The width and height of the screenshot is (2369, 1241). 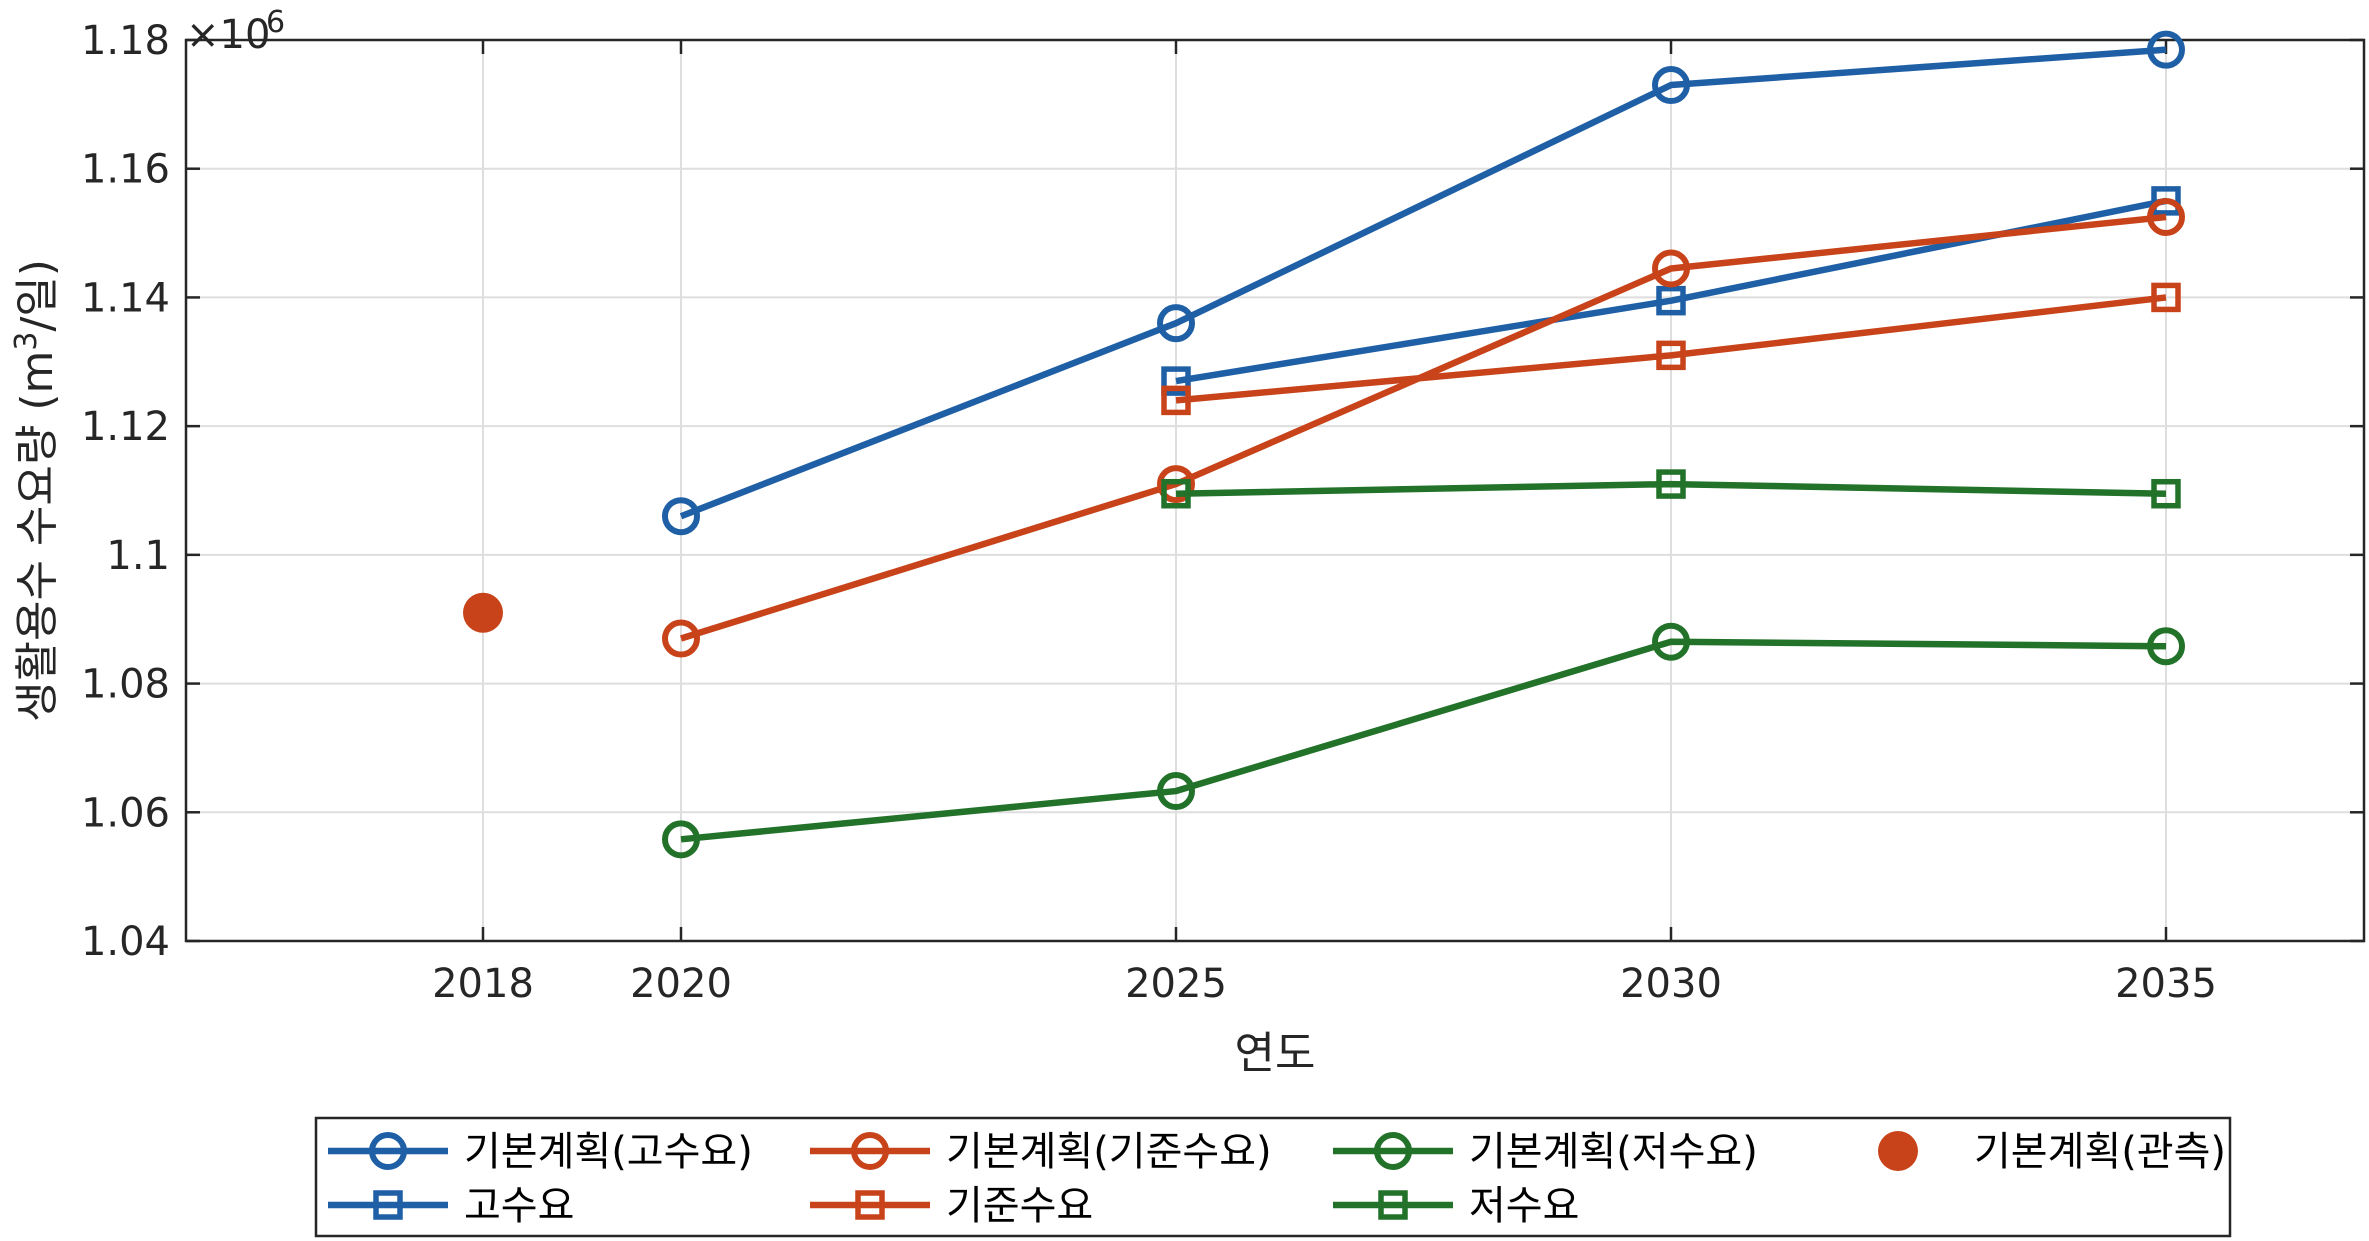 I want to click on legend-item: 기본계획(저수요), so click(x=1545, y=1152).